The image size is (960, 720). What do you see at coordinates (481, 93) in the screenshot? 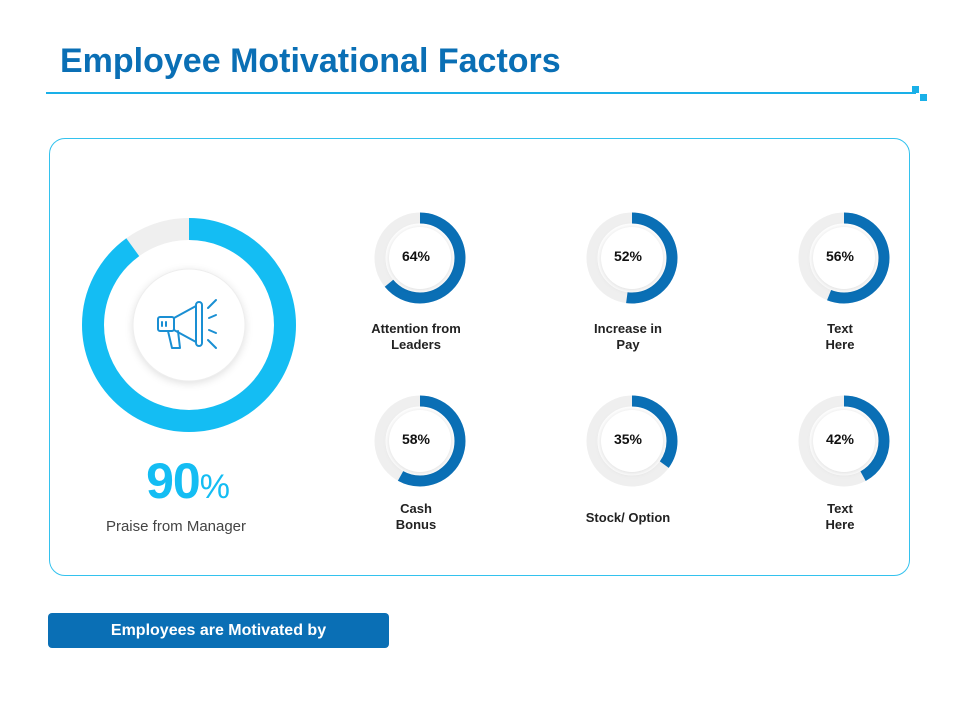
I see `title-underline` at bounding box center [481, 93].